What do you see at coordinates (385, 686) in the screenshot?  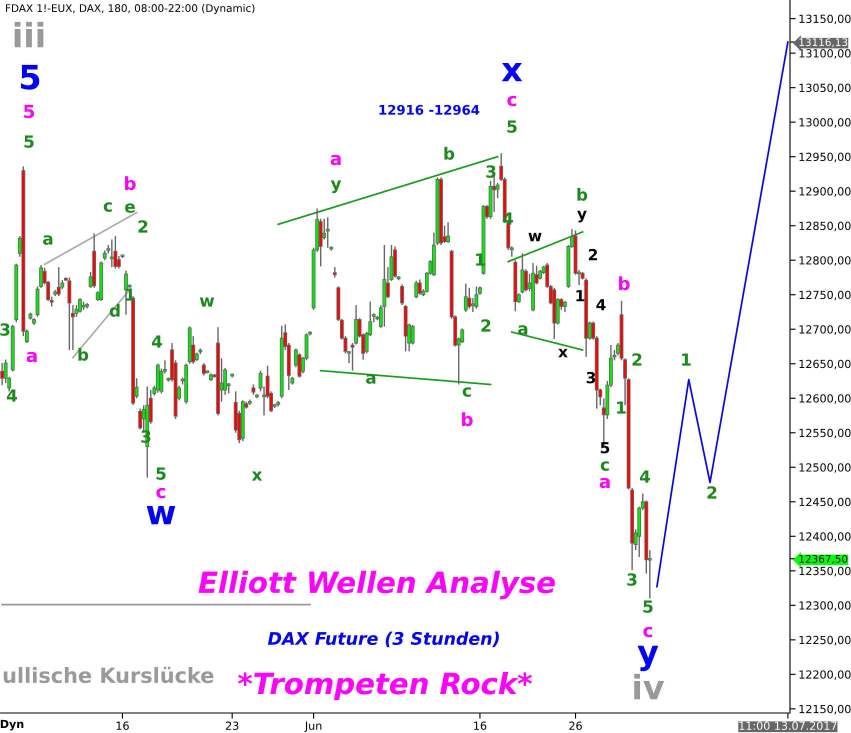 I see `annotation: *Trompeten Rock*` at bounding box center [385, 686].